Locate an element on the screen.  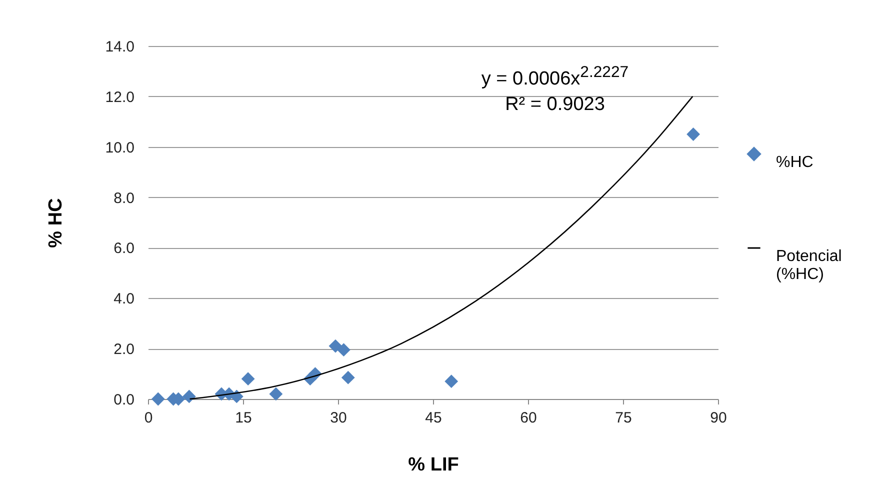
y-tick-label: 14.0 is located at coordinates (119, 47).